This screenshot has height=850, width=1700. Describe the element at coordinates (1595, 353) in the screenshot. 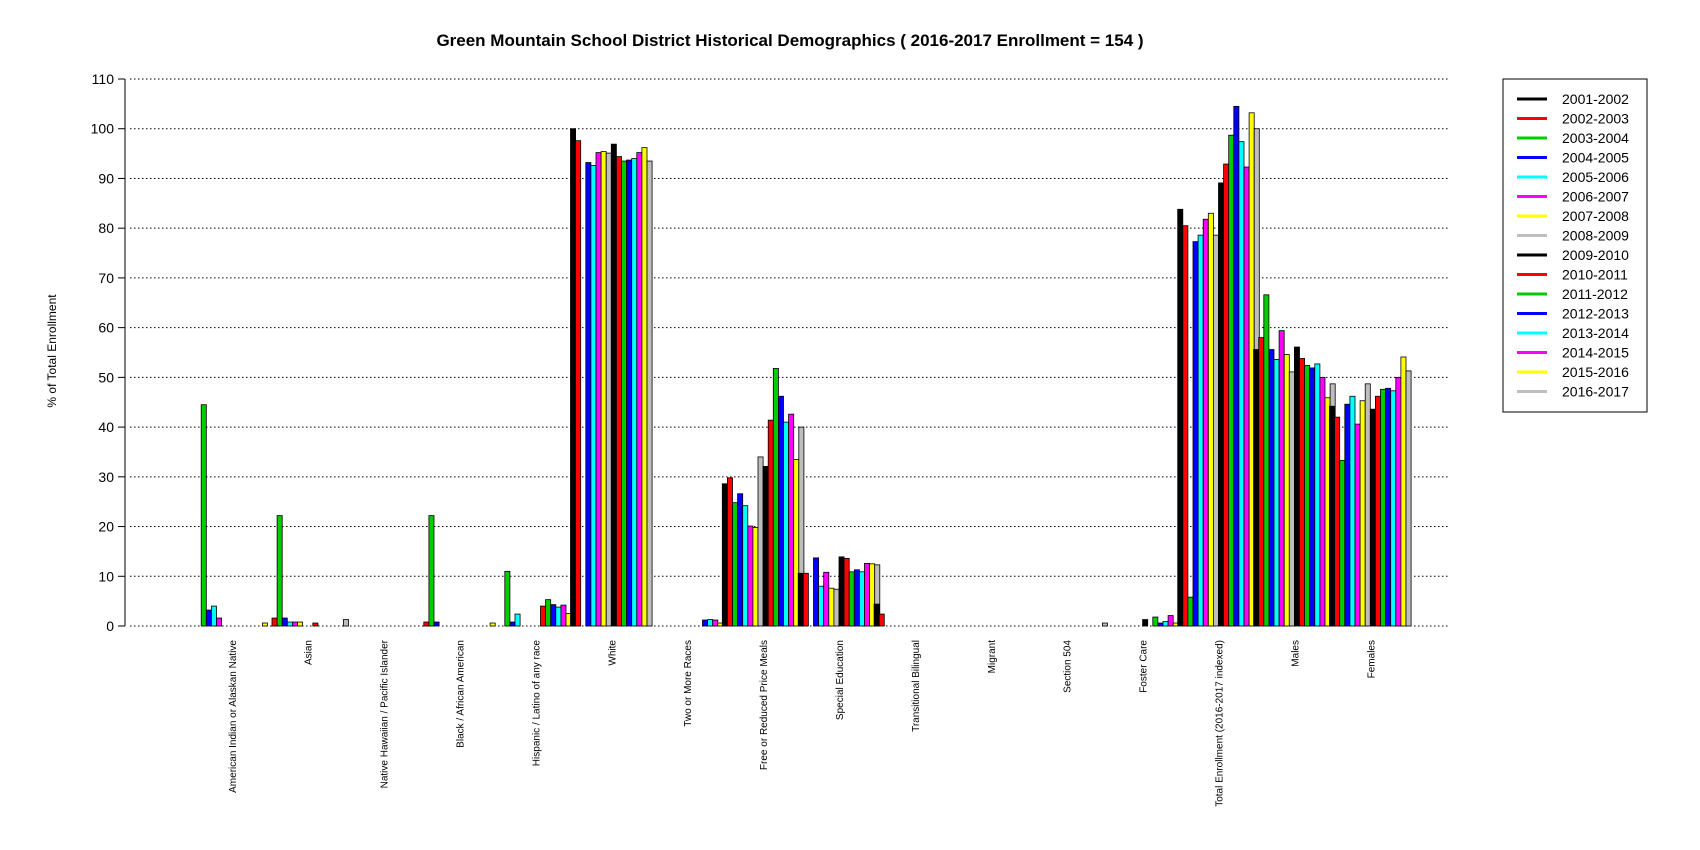

I see `legend-label: 2014-2015` at that location.